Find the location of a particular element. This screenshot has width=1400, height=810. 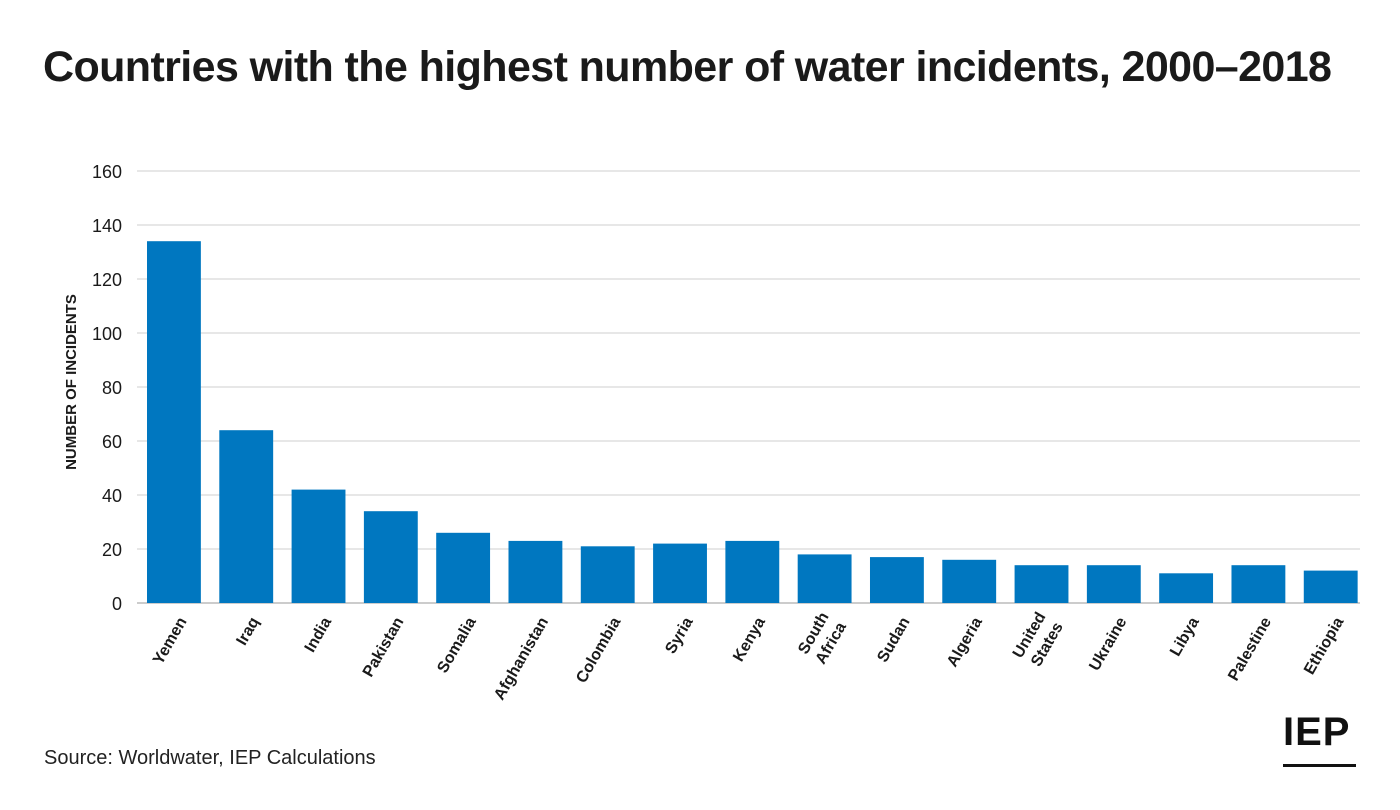

x-tick-label-line: Afghanistan is located at coordinates (521, 659).